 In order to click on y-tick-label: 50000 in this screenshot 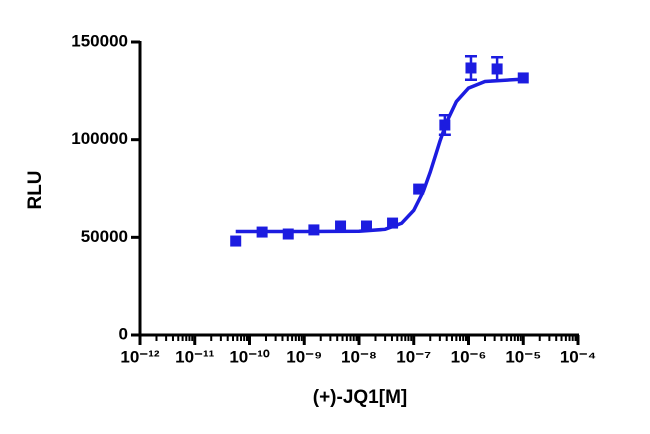, I will do `click(104, 236)`.